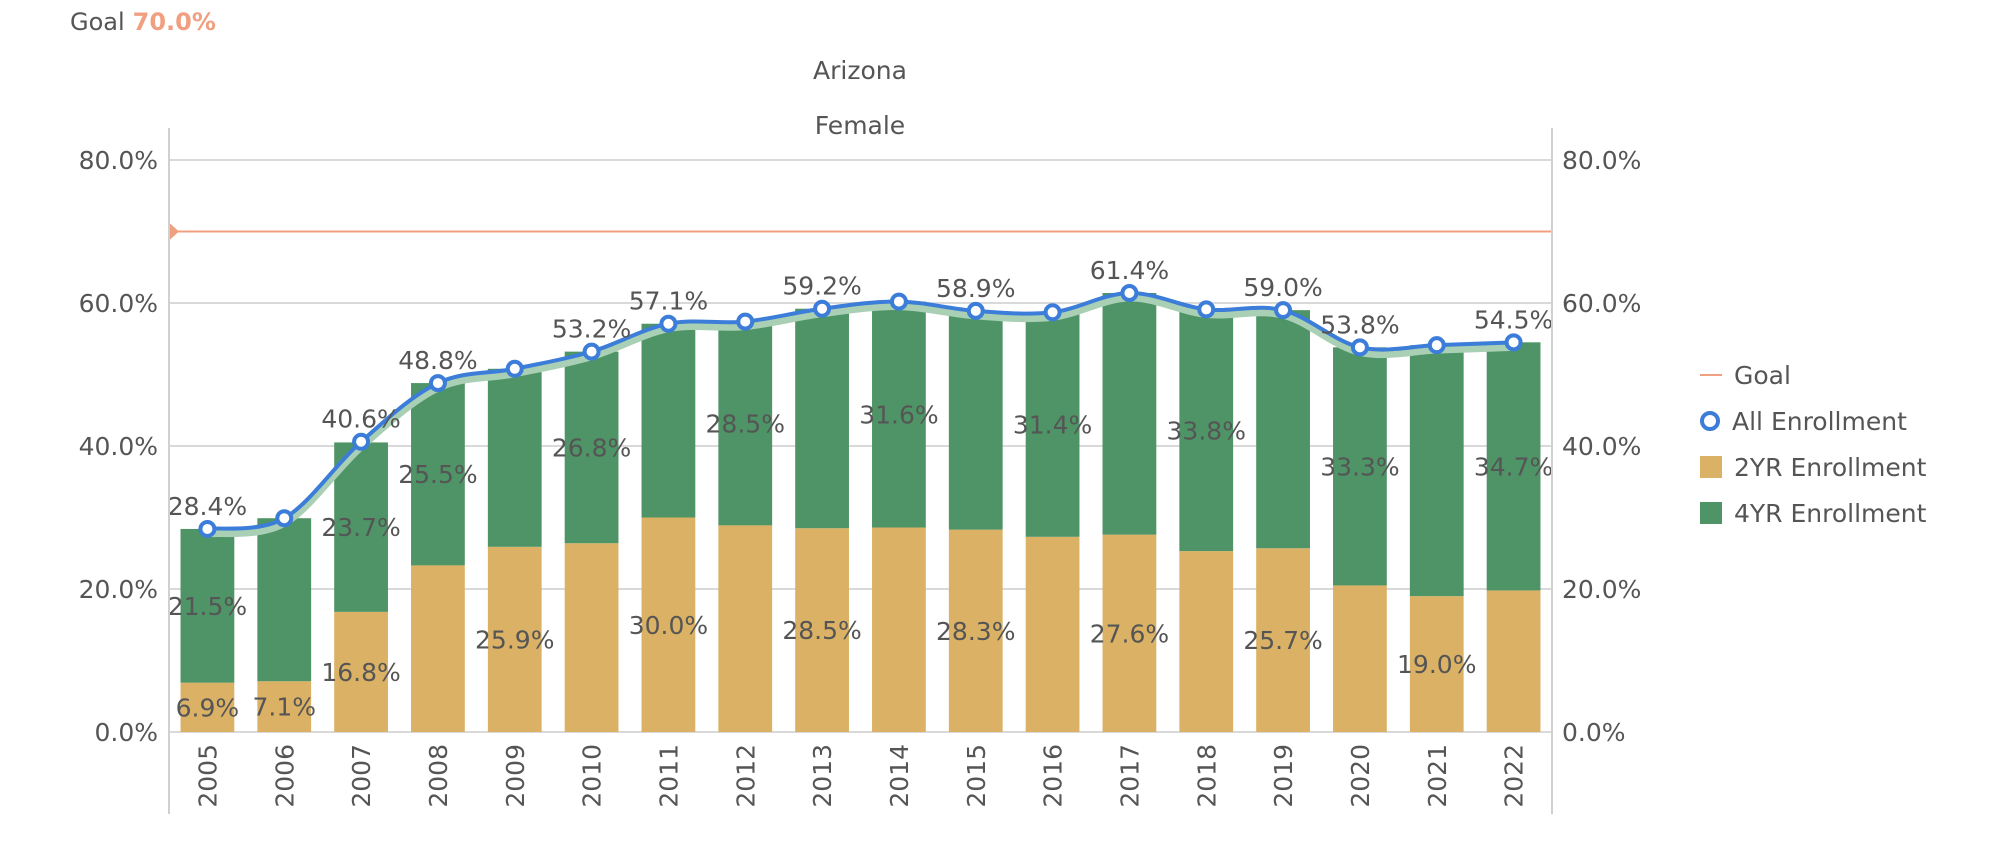  I want to click on x-tick-label: 2012, so click(745, 776).